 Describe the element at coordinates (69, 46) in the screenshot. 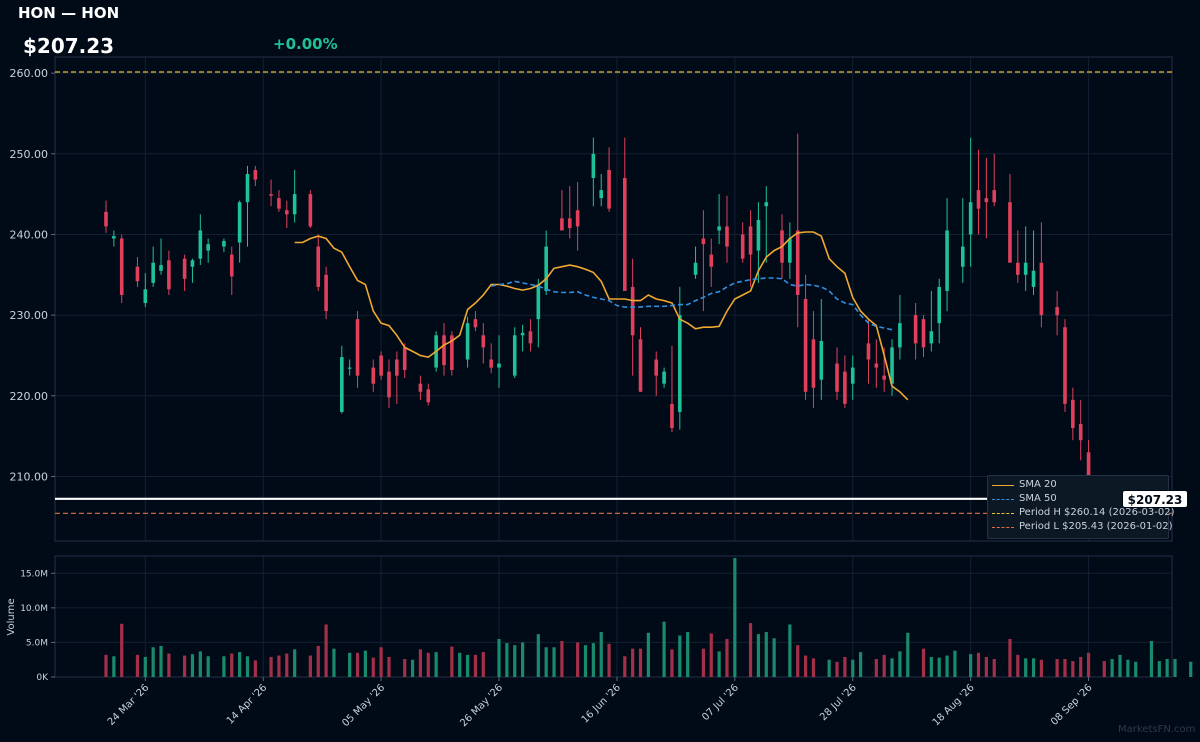

I see `current-price: $207.23` at that location.